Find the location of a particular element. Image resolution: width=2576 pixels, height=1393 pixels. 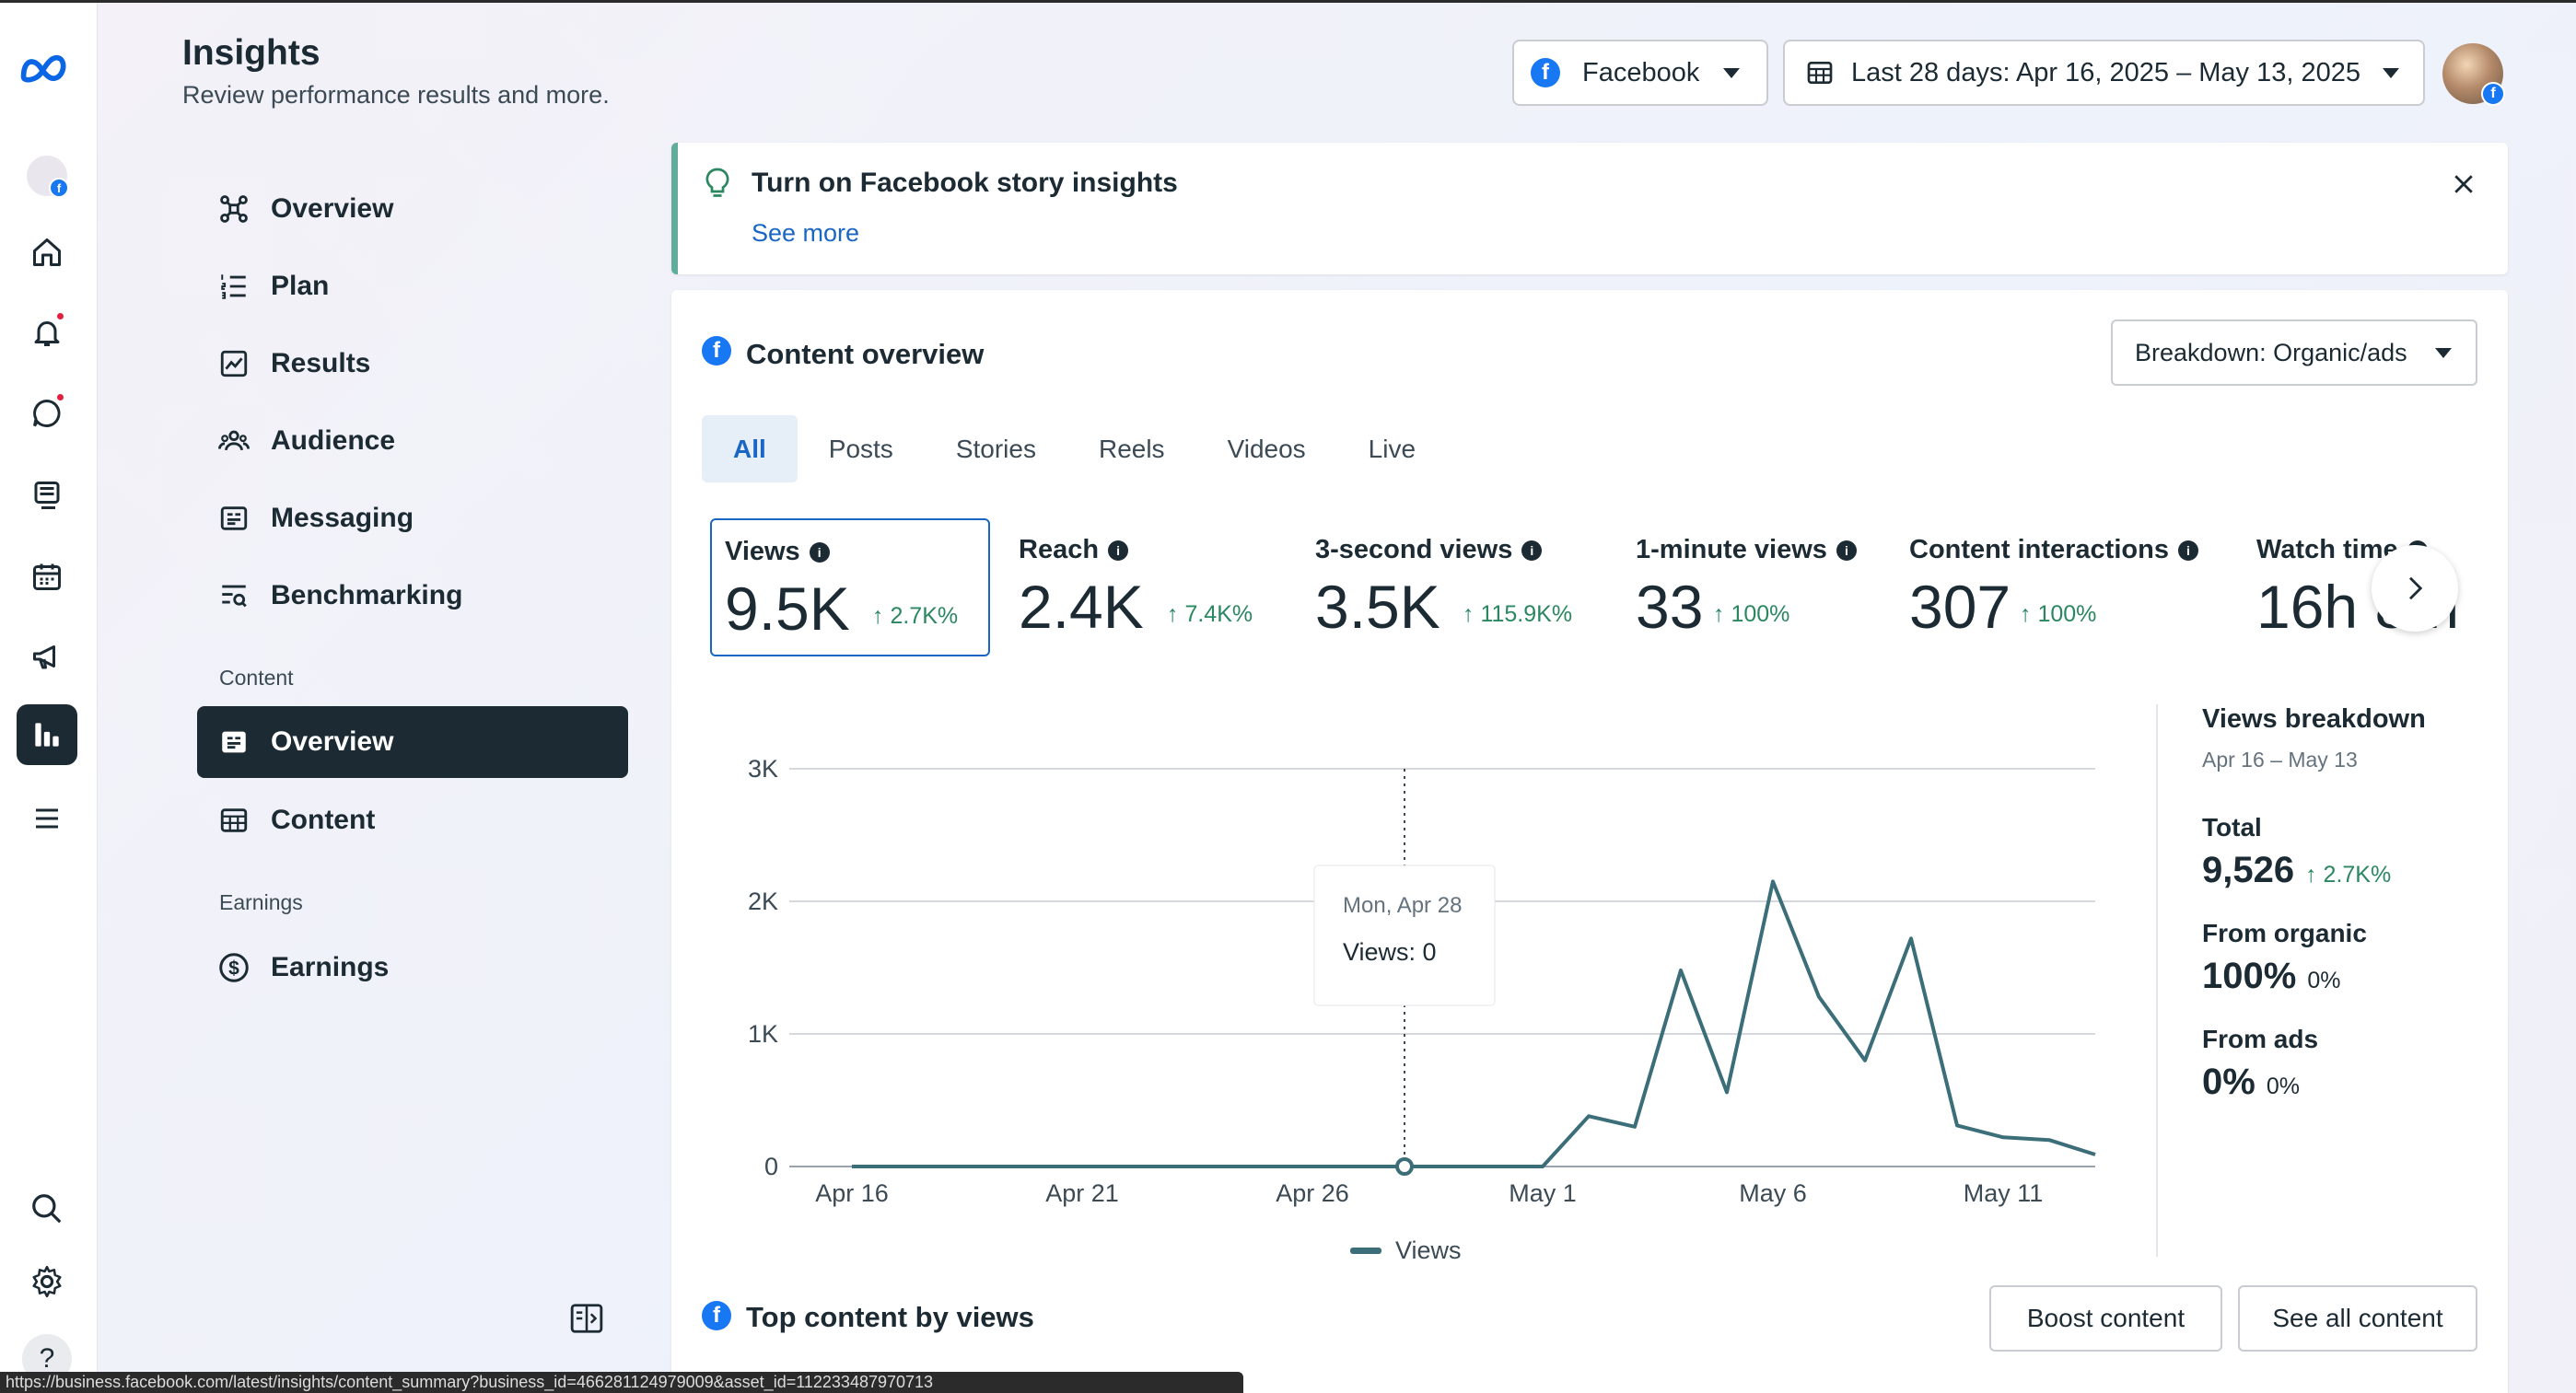

nav-item-results: Results is located at coordinates (412, 364).